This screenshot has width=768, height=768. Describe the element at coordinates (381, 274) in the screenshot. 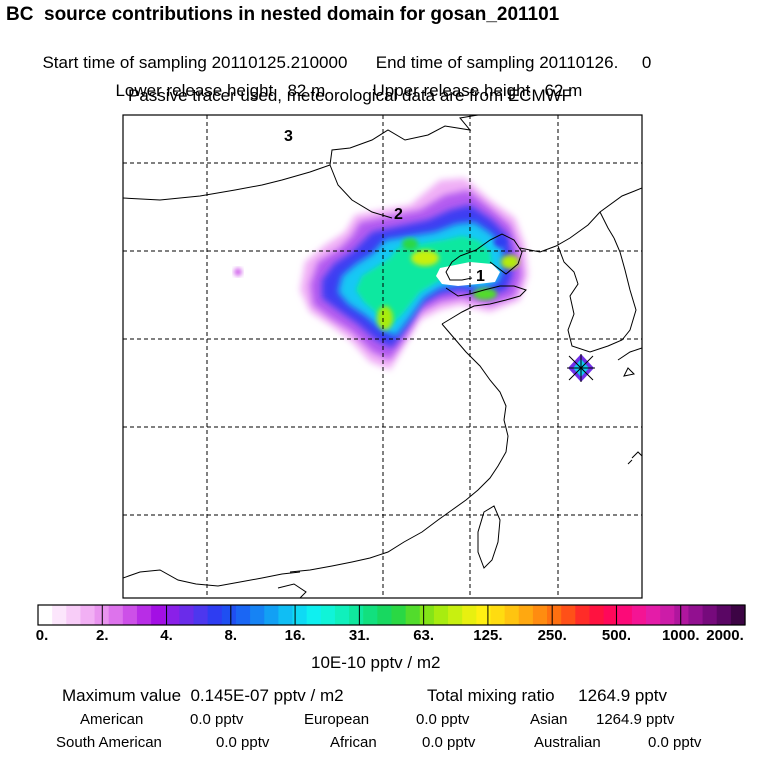

I see `concentration-plume` at that location.